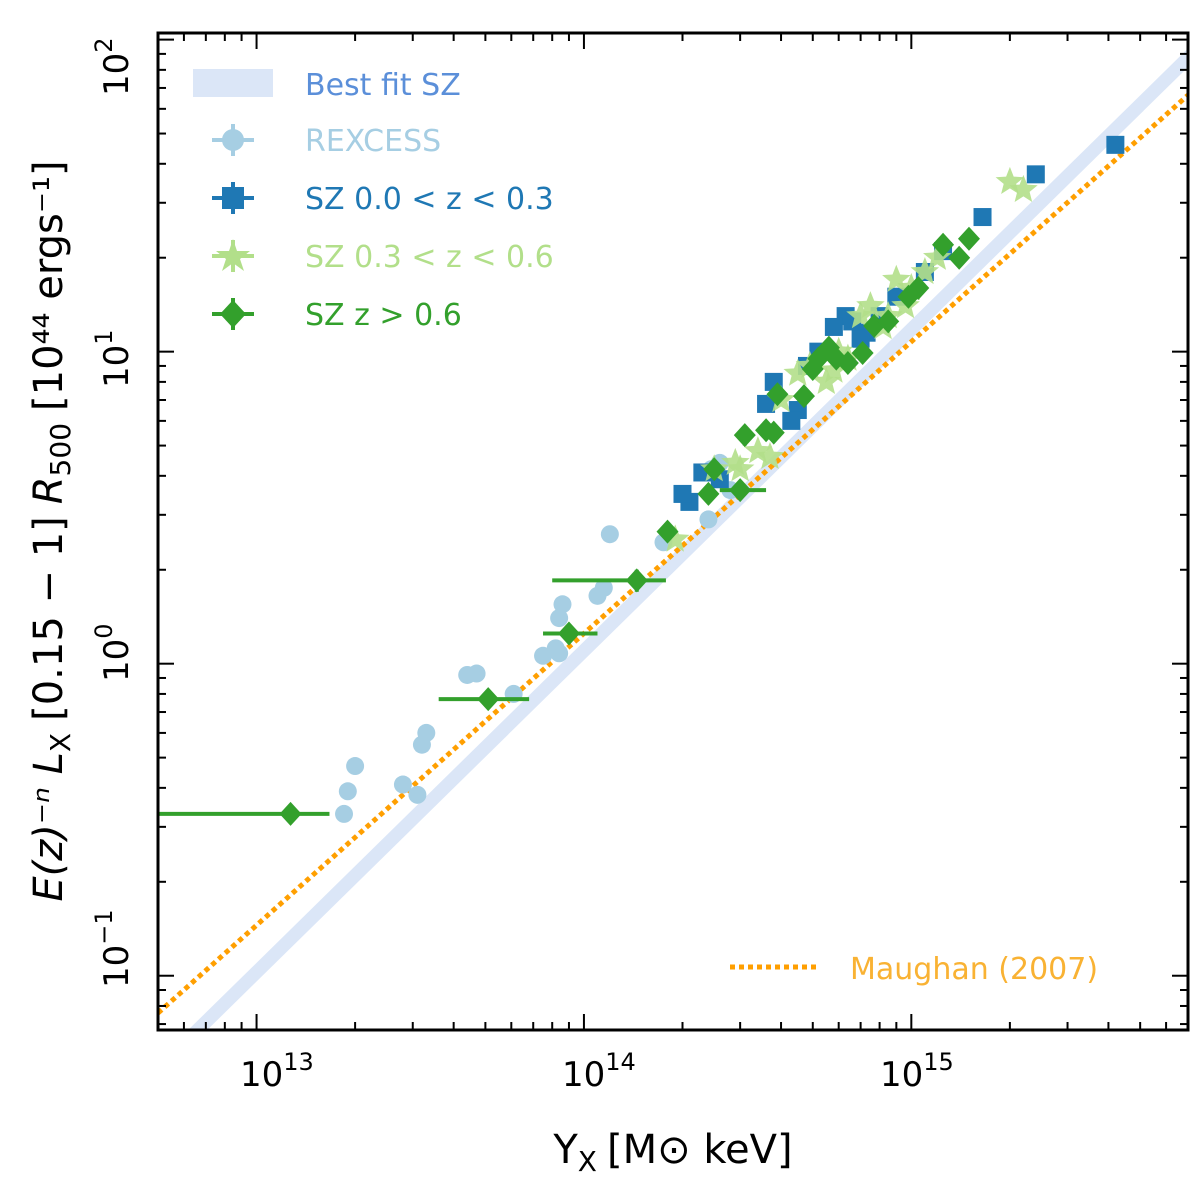 The image size is (1200, 1188). Describe the element at coordinates (429, 257) in the screenshot. I see `legend-label-sz-mid: SZ 0.3 < z < 0.6` at that location.